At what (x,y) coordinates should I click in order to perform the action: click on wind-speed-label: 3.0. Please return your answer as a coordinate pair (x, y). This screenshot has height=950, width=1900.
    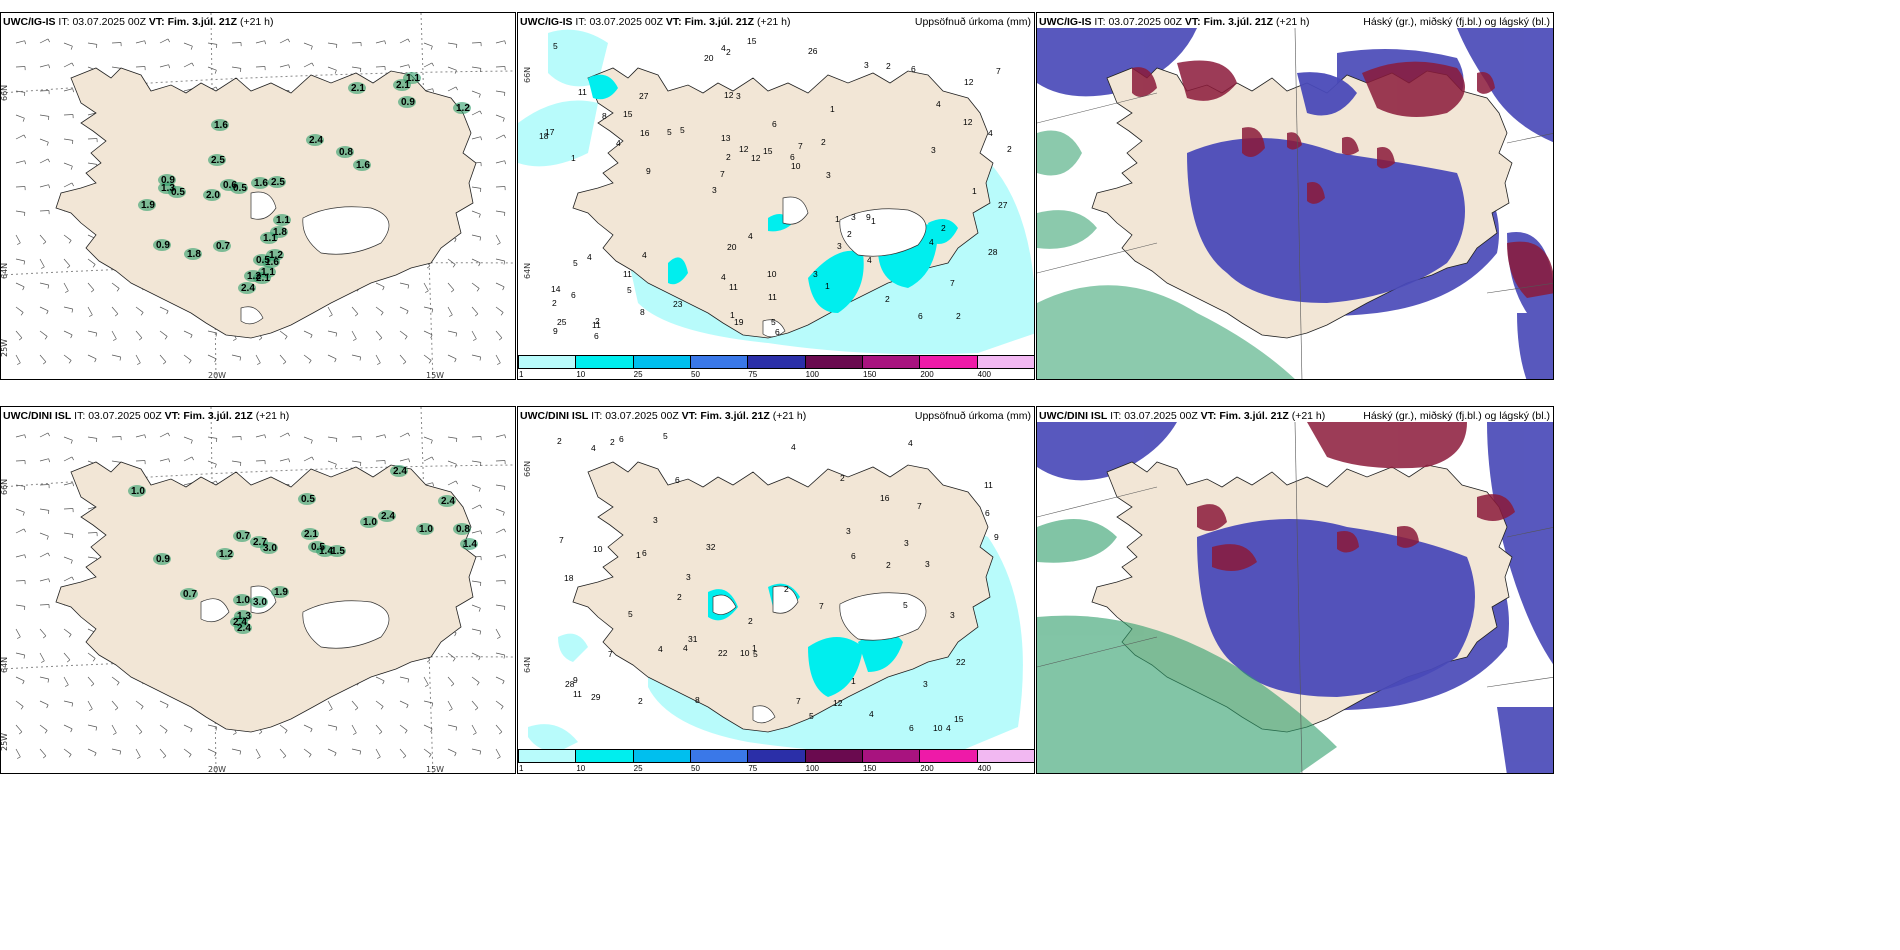
    Looking at the image, I should click on (260, 602).